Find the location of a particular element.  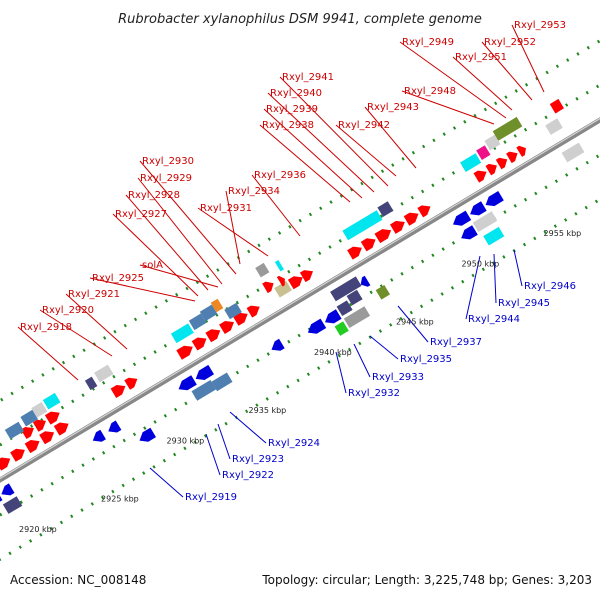

gene-label-rev-7: Rxyl_2937 is located at coordinates (456, 342).